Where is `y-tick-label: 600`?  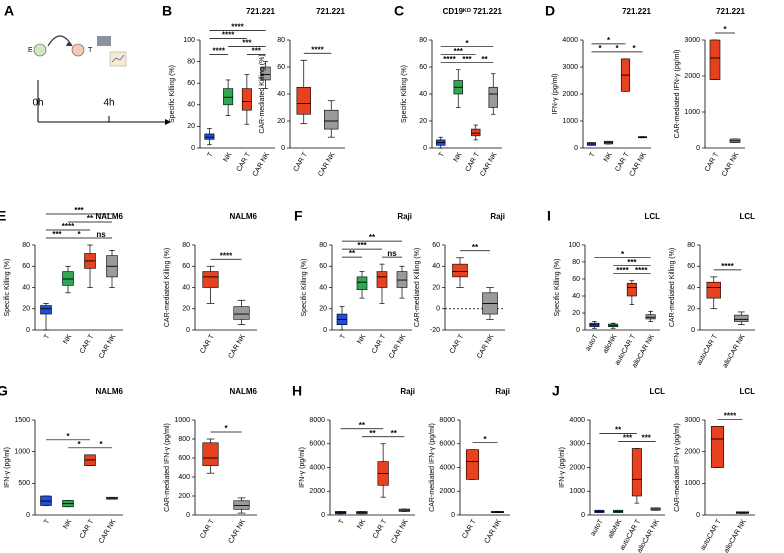
y-tick-label: 600 is located at coordinates (184, 458).